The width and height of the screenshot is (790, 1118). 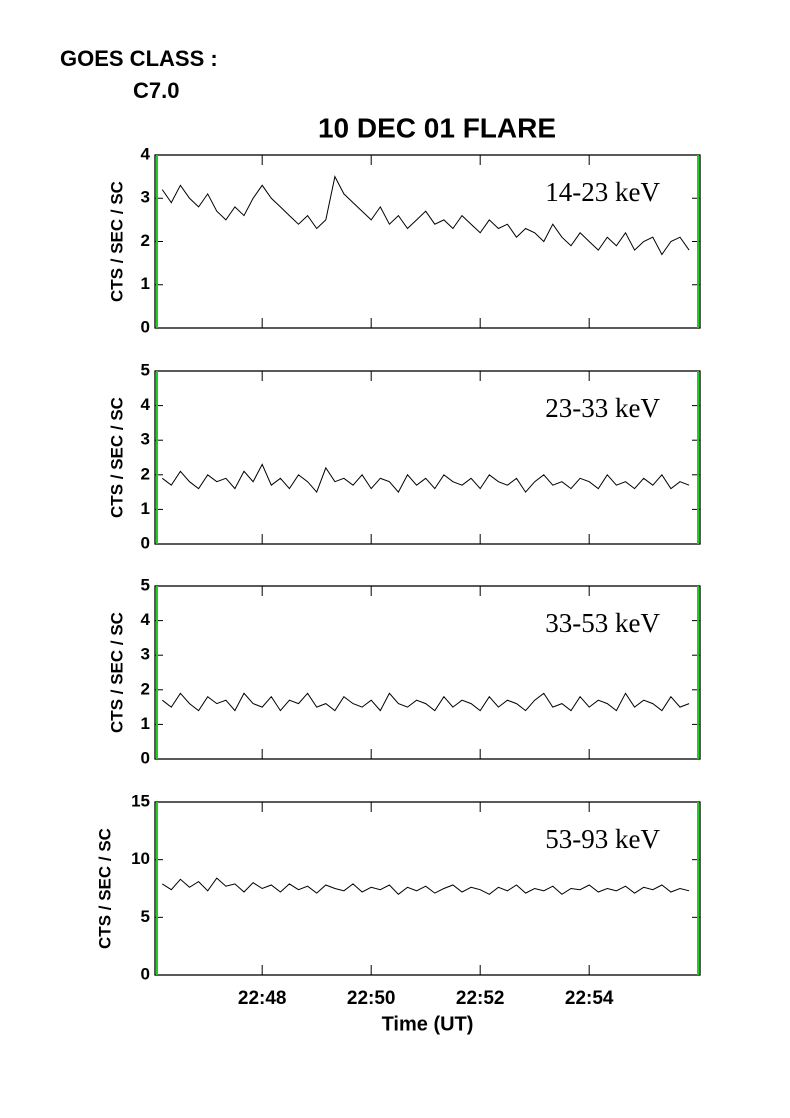 What do you see at coordinates (602, 839) in the screenshot?
I see `energy-band: 53-93 keV` at bounding box center [602, 839].